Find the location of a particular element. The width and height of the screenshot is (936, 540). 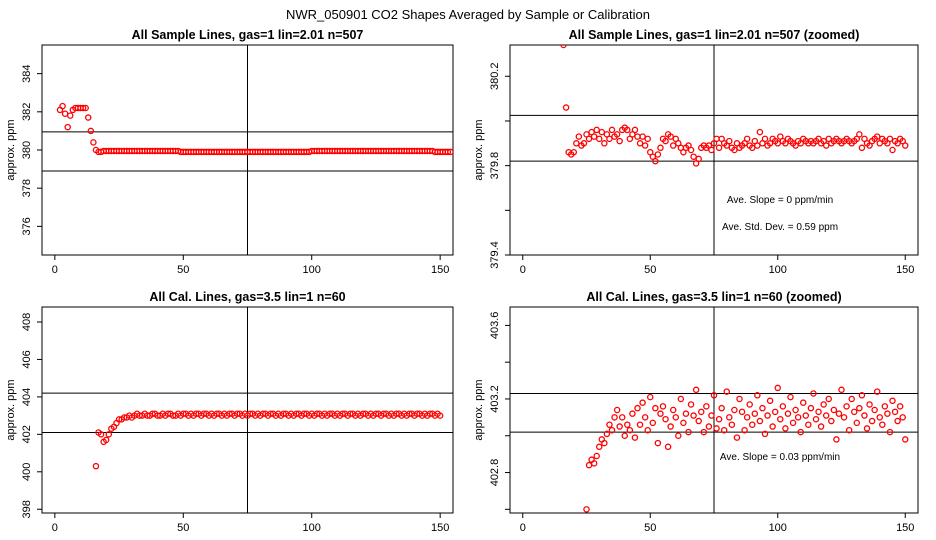

y-tick-label: 402.8 is located at coordinates (495, 473).